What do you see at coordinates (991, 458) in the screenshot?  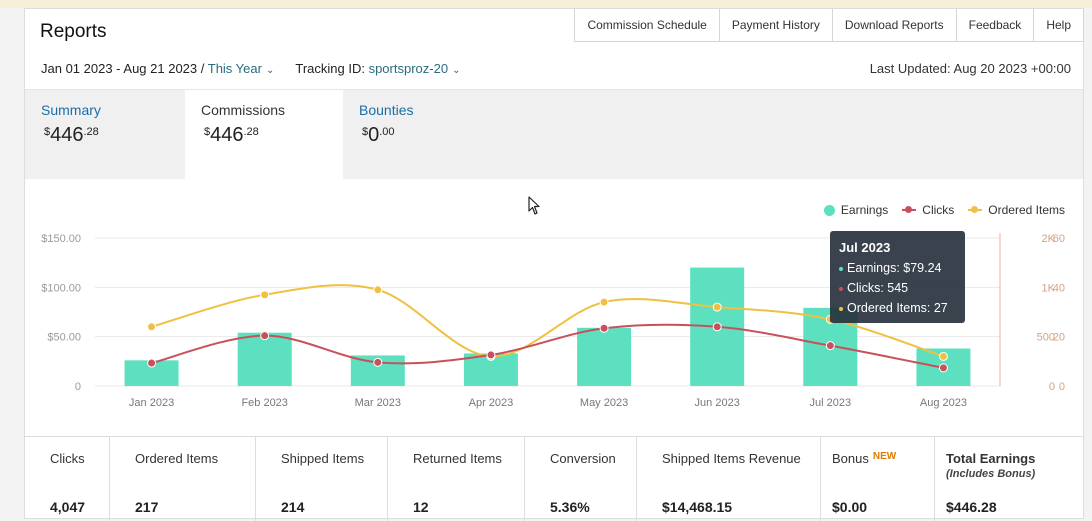 I see `stat-label: Total Earnings` at bounding box center [991, 458].